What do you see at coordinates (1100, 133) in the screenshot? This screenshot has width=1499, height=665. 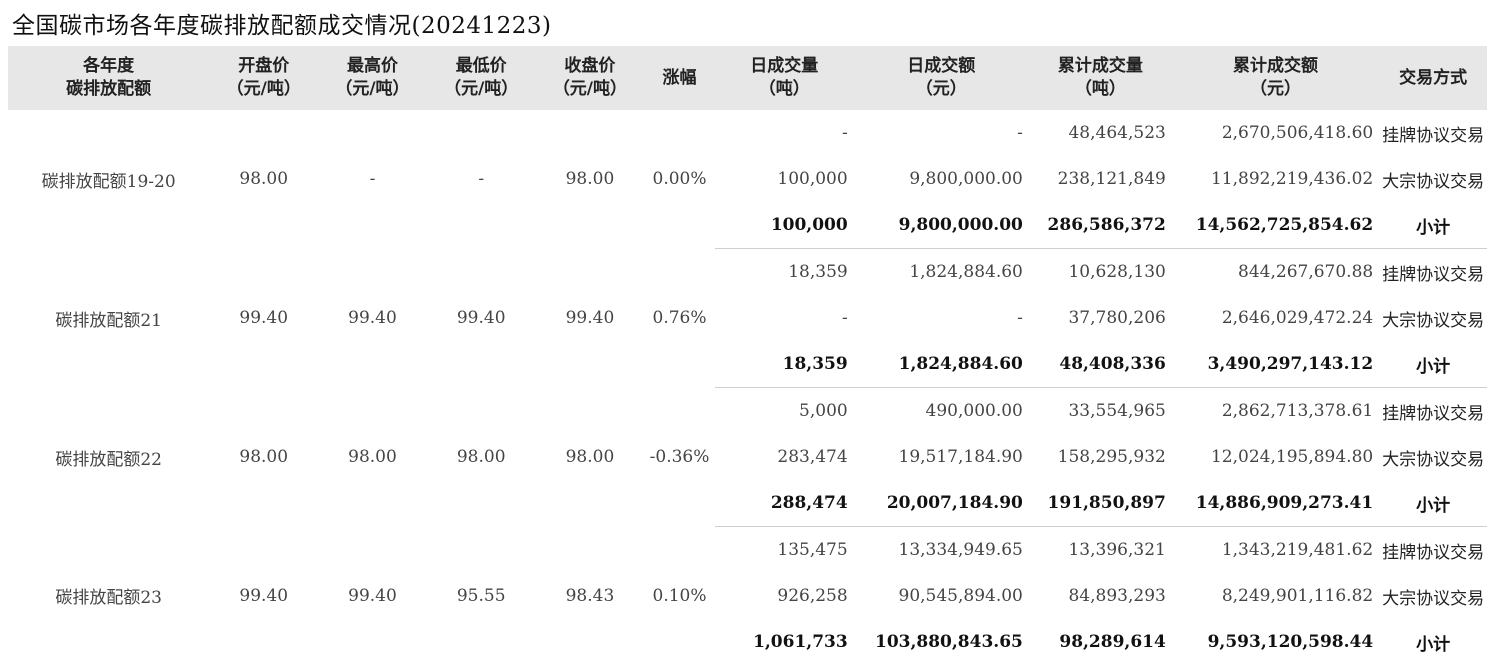 I see `cum-volume: 48,464,523` at bounding box center [1100, 133].